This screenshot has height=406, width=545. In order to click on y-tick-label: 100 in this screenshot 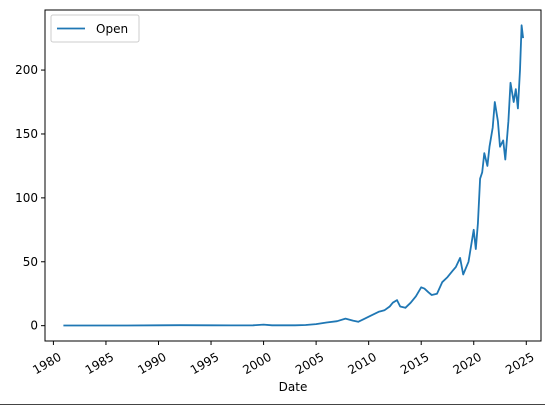, I will do `click(26, 198)`.